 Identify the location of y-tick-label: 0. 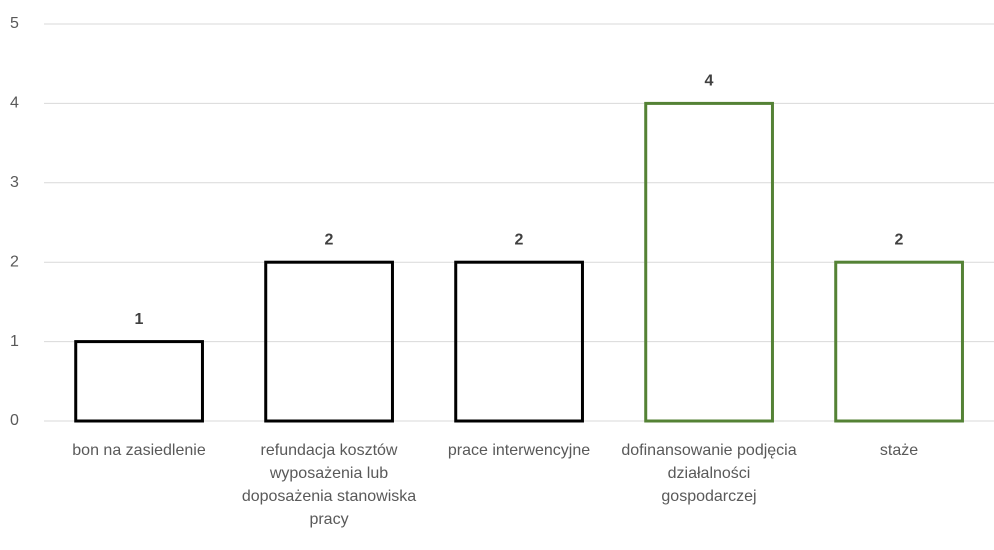
(14, 420).